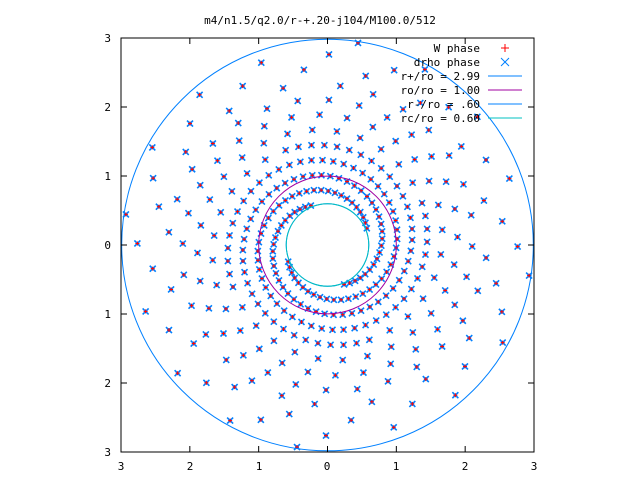 The width and height of the screenshot is (640, 480). What do you see at coordinates (107, 245) in the screenshot?
I see `y-tick-label: 0` at bounding box center [107, 245].